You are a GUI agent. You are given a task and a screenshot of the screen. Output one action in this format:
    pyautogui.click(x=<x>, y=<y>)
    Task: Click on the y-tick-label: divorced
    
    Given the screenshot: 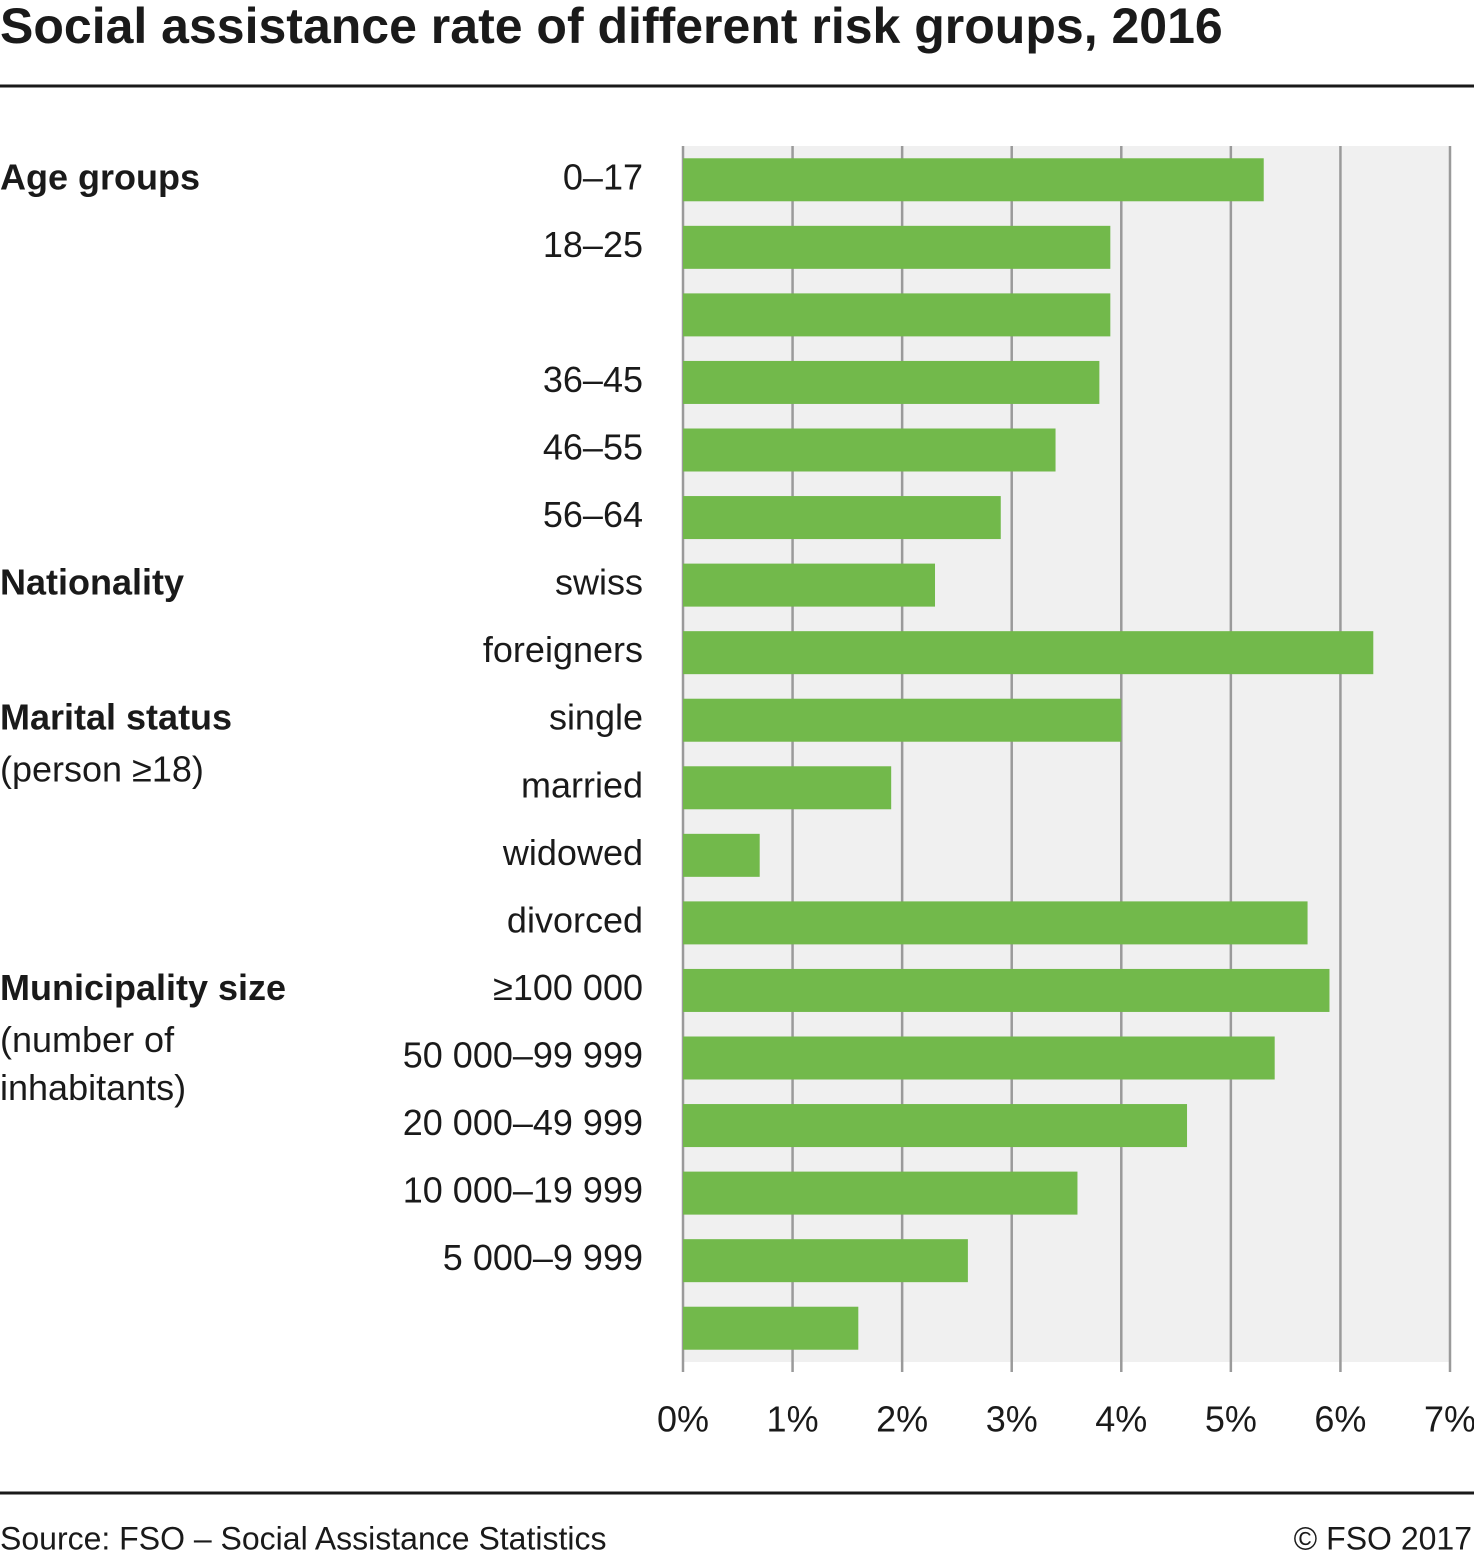 What is the action you would take?
    pyautogui.click(x=575, y=919)
    